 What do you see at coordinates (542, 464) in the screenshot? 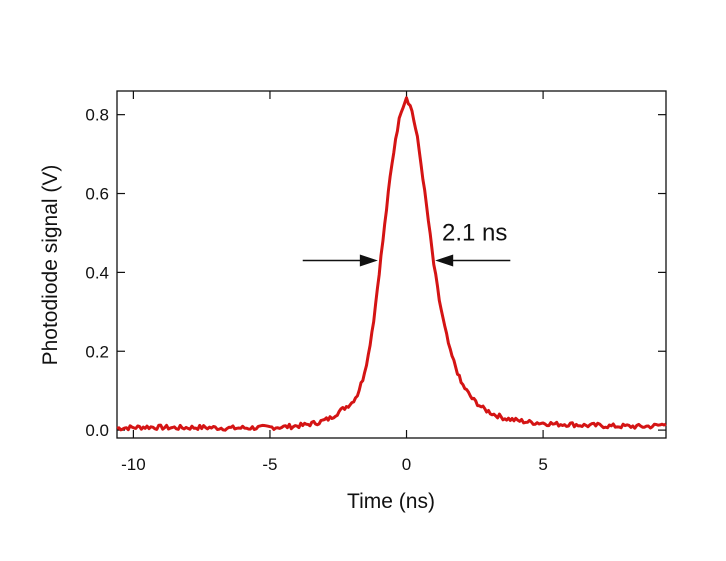
I see `x-tick-label: 5` at bounding box center [542, 464].